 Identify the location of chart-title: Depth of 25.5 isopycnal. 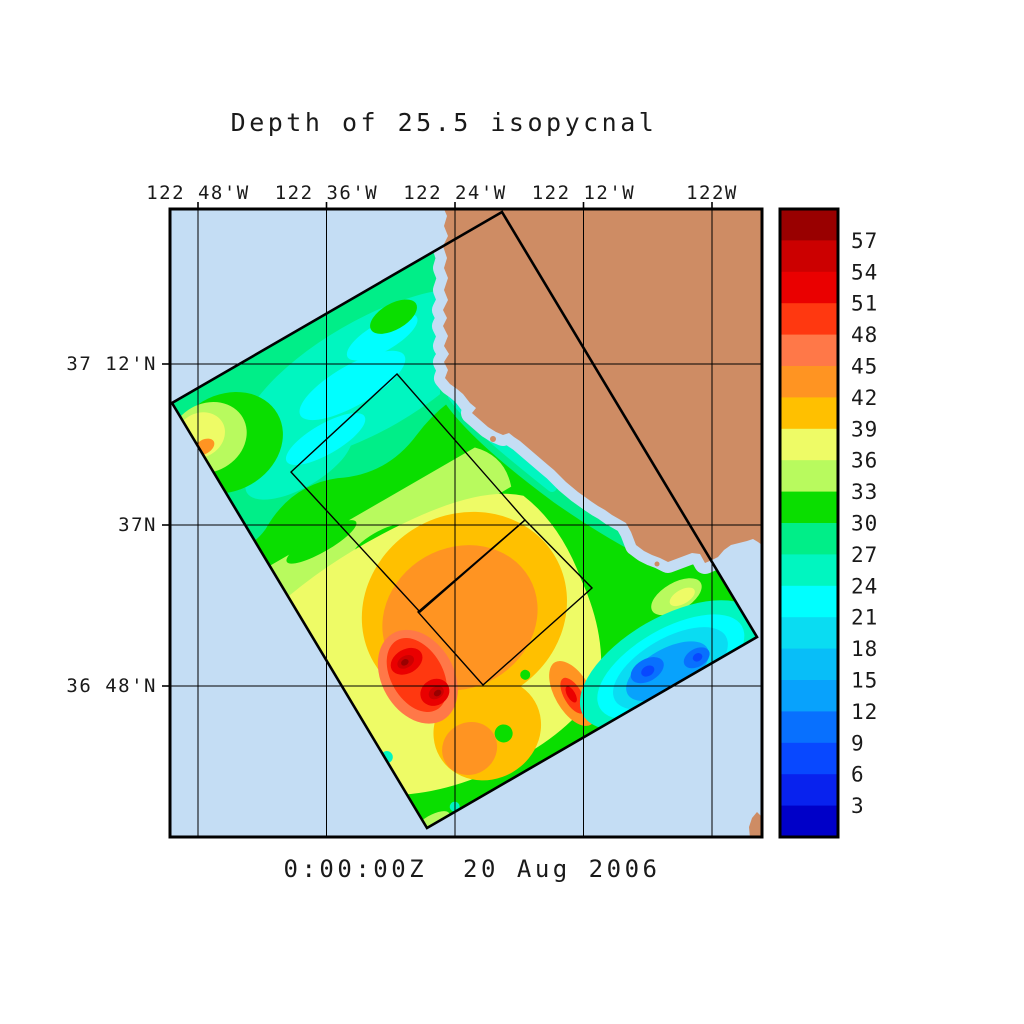
(444, 122).